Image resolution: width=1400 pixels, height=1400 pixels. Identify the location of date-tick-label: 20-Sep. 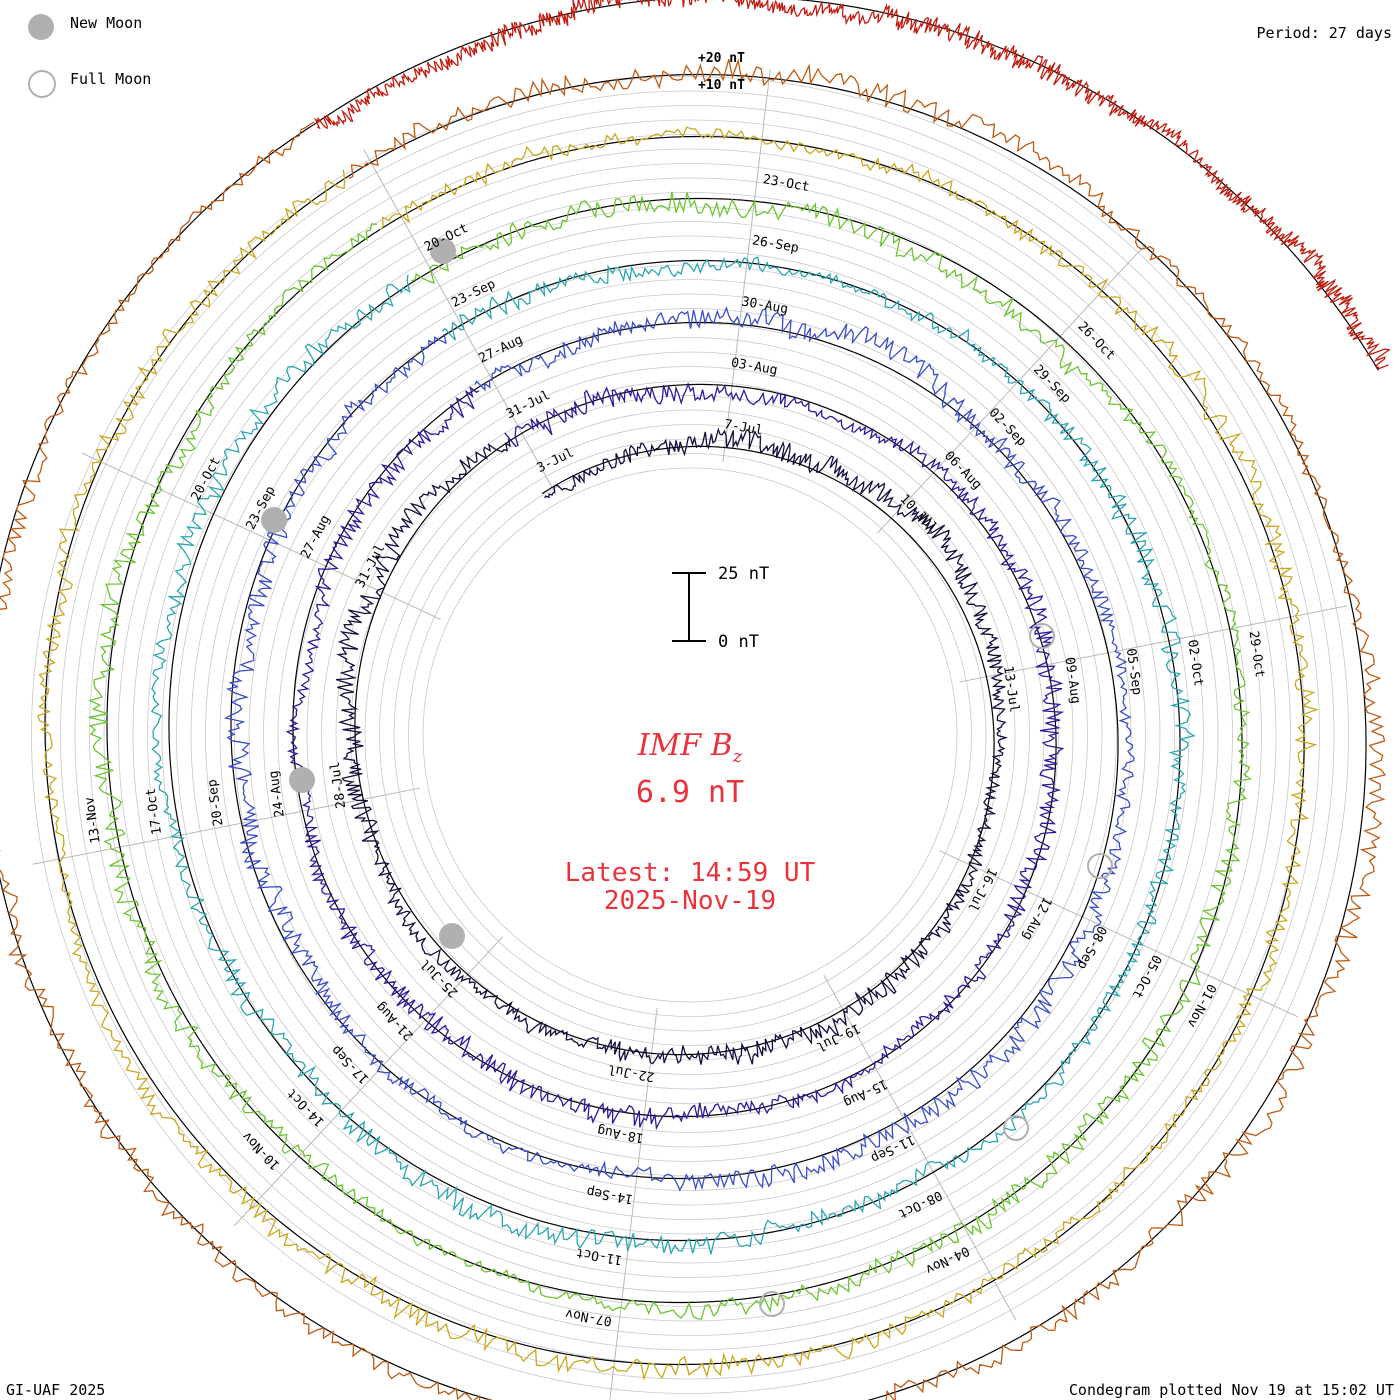
(215, 802).